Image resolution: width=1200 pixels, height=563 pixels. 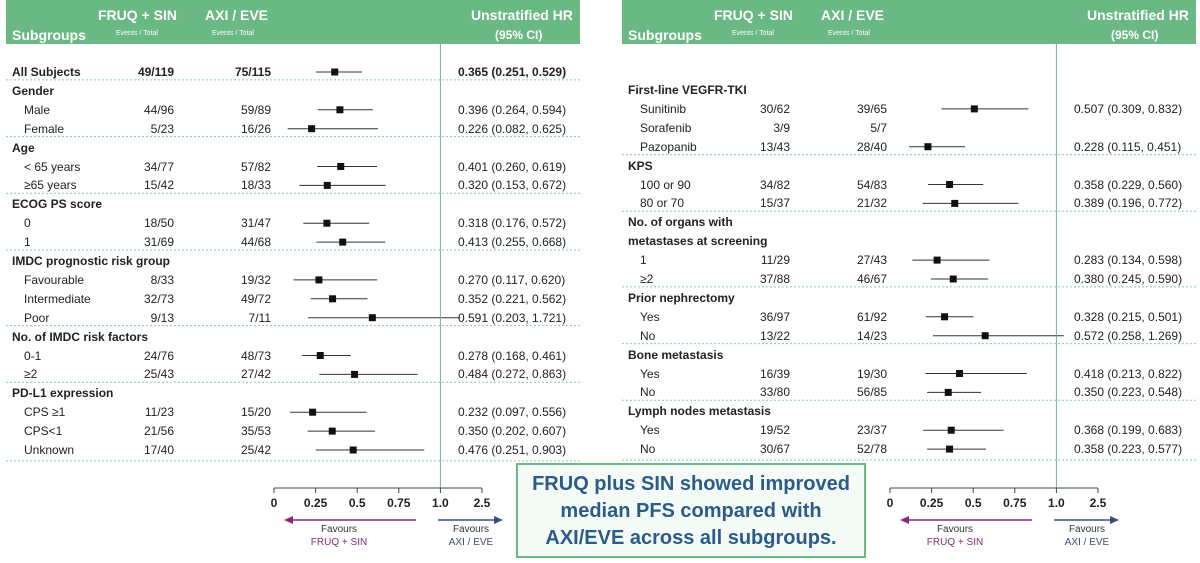 What do you see at coordinates (255, 279) in the screenshot?
I see `events-arm2: 19/32` at bounding box center [255, 279].